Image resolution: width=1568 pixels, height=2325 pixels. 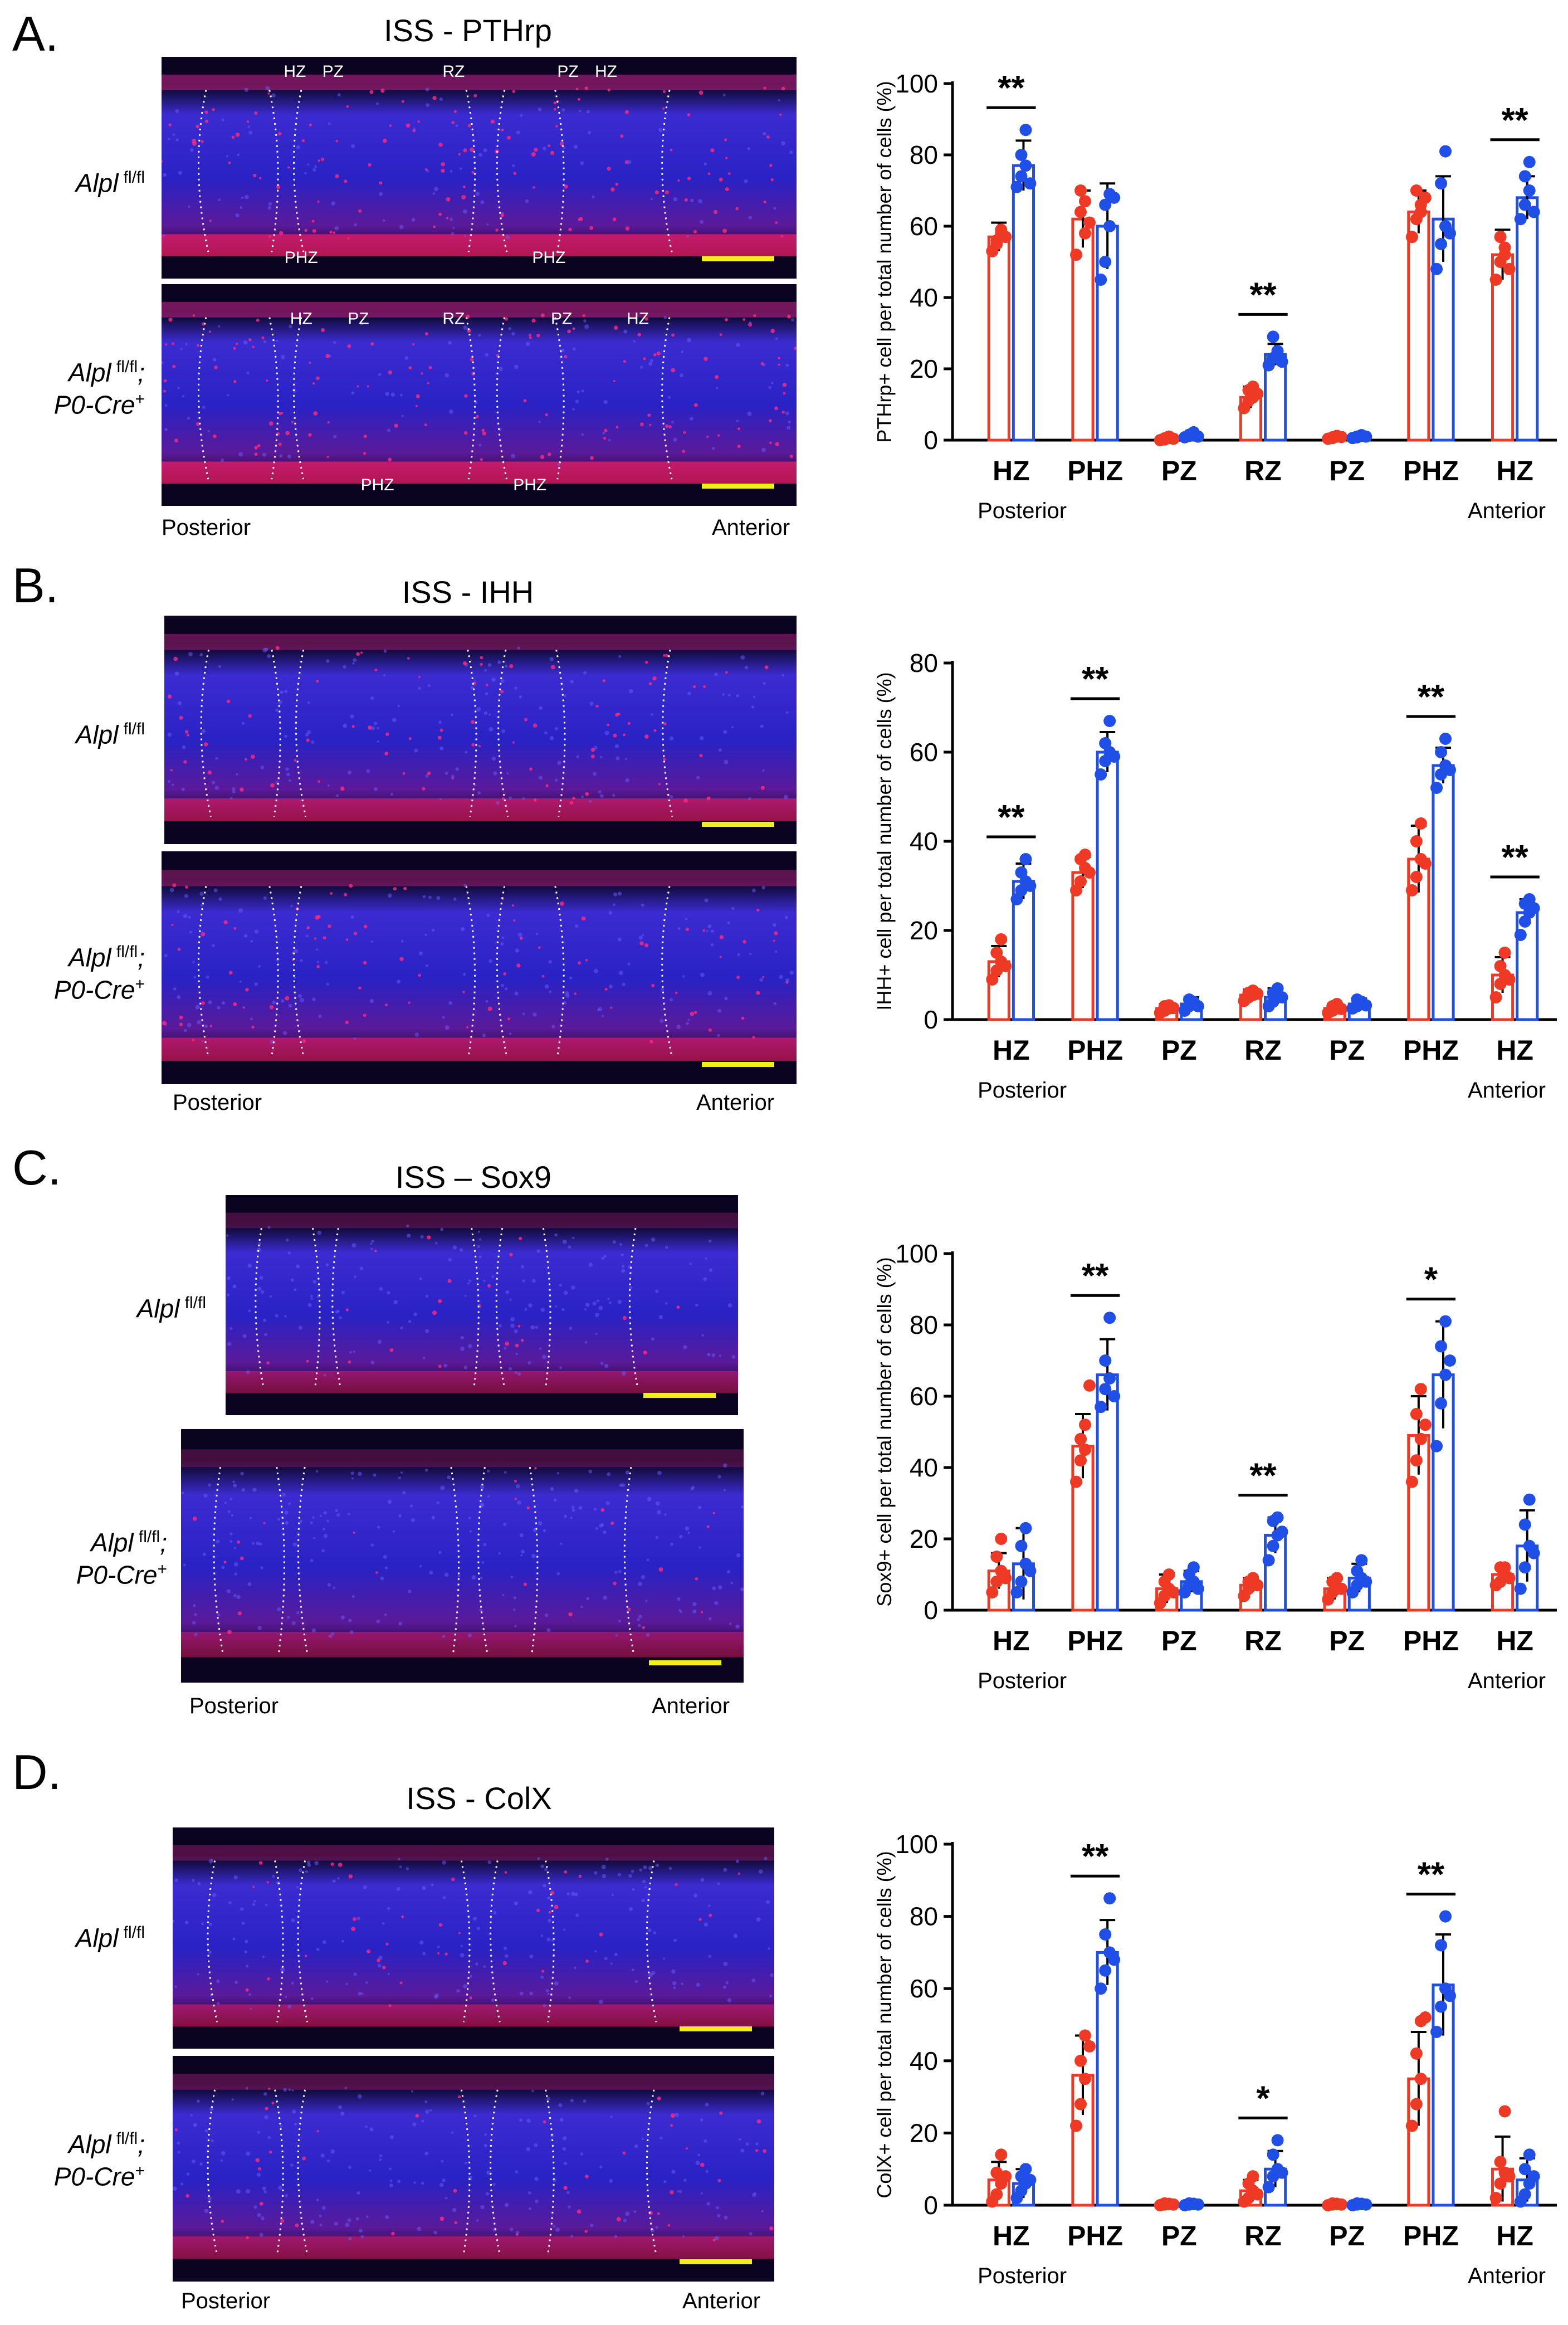 I want to click on panel-title-c: ISS – Sox9, so click(x=473, y=1177).